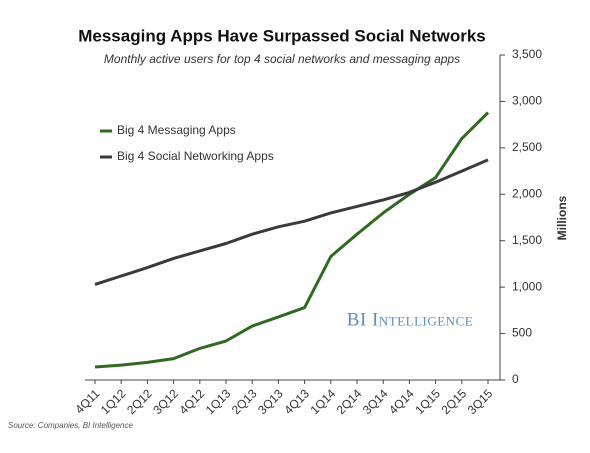  Describe the element at coordinates (562, 217) in the screenshot. I see `y-axis-label: Millions` at that location.